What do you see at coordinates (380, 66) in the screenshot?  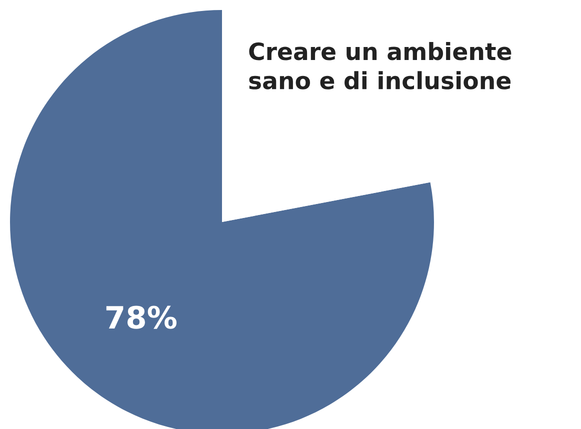 I see `text: Creare un ambiente sano e di inclusione` at bounding box center [380, 66].